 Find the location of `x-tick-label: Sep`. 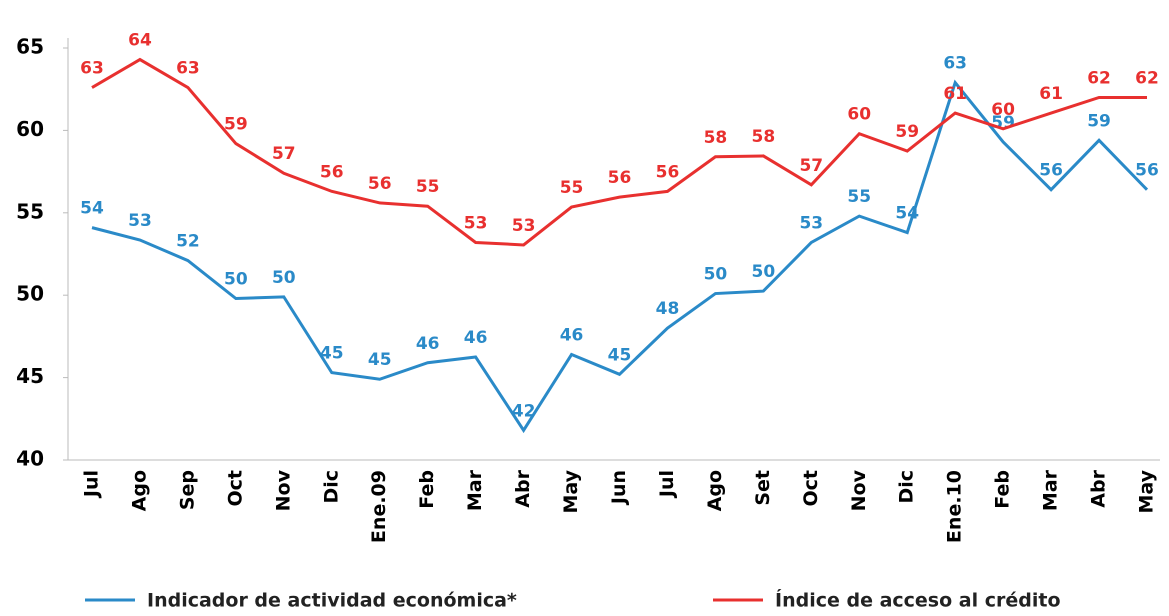

x-tick-label: Sep is located at coordinates (187, 490).